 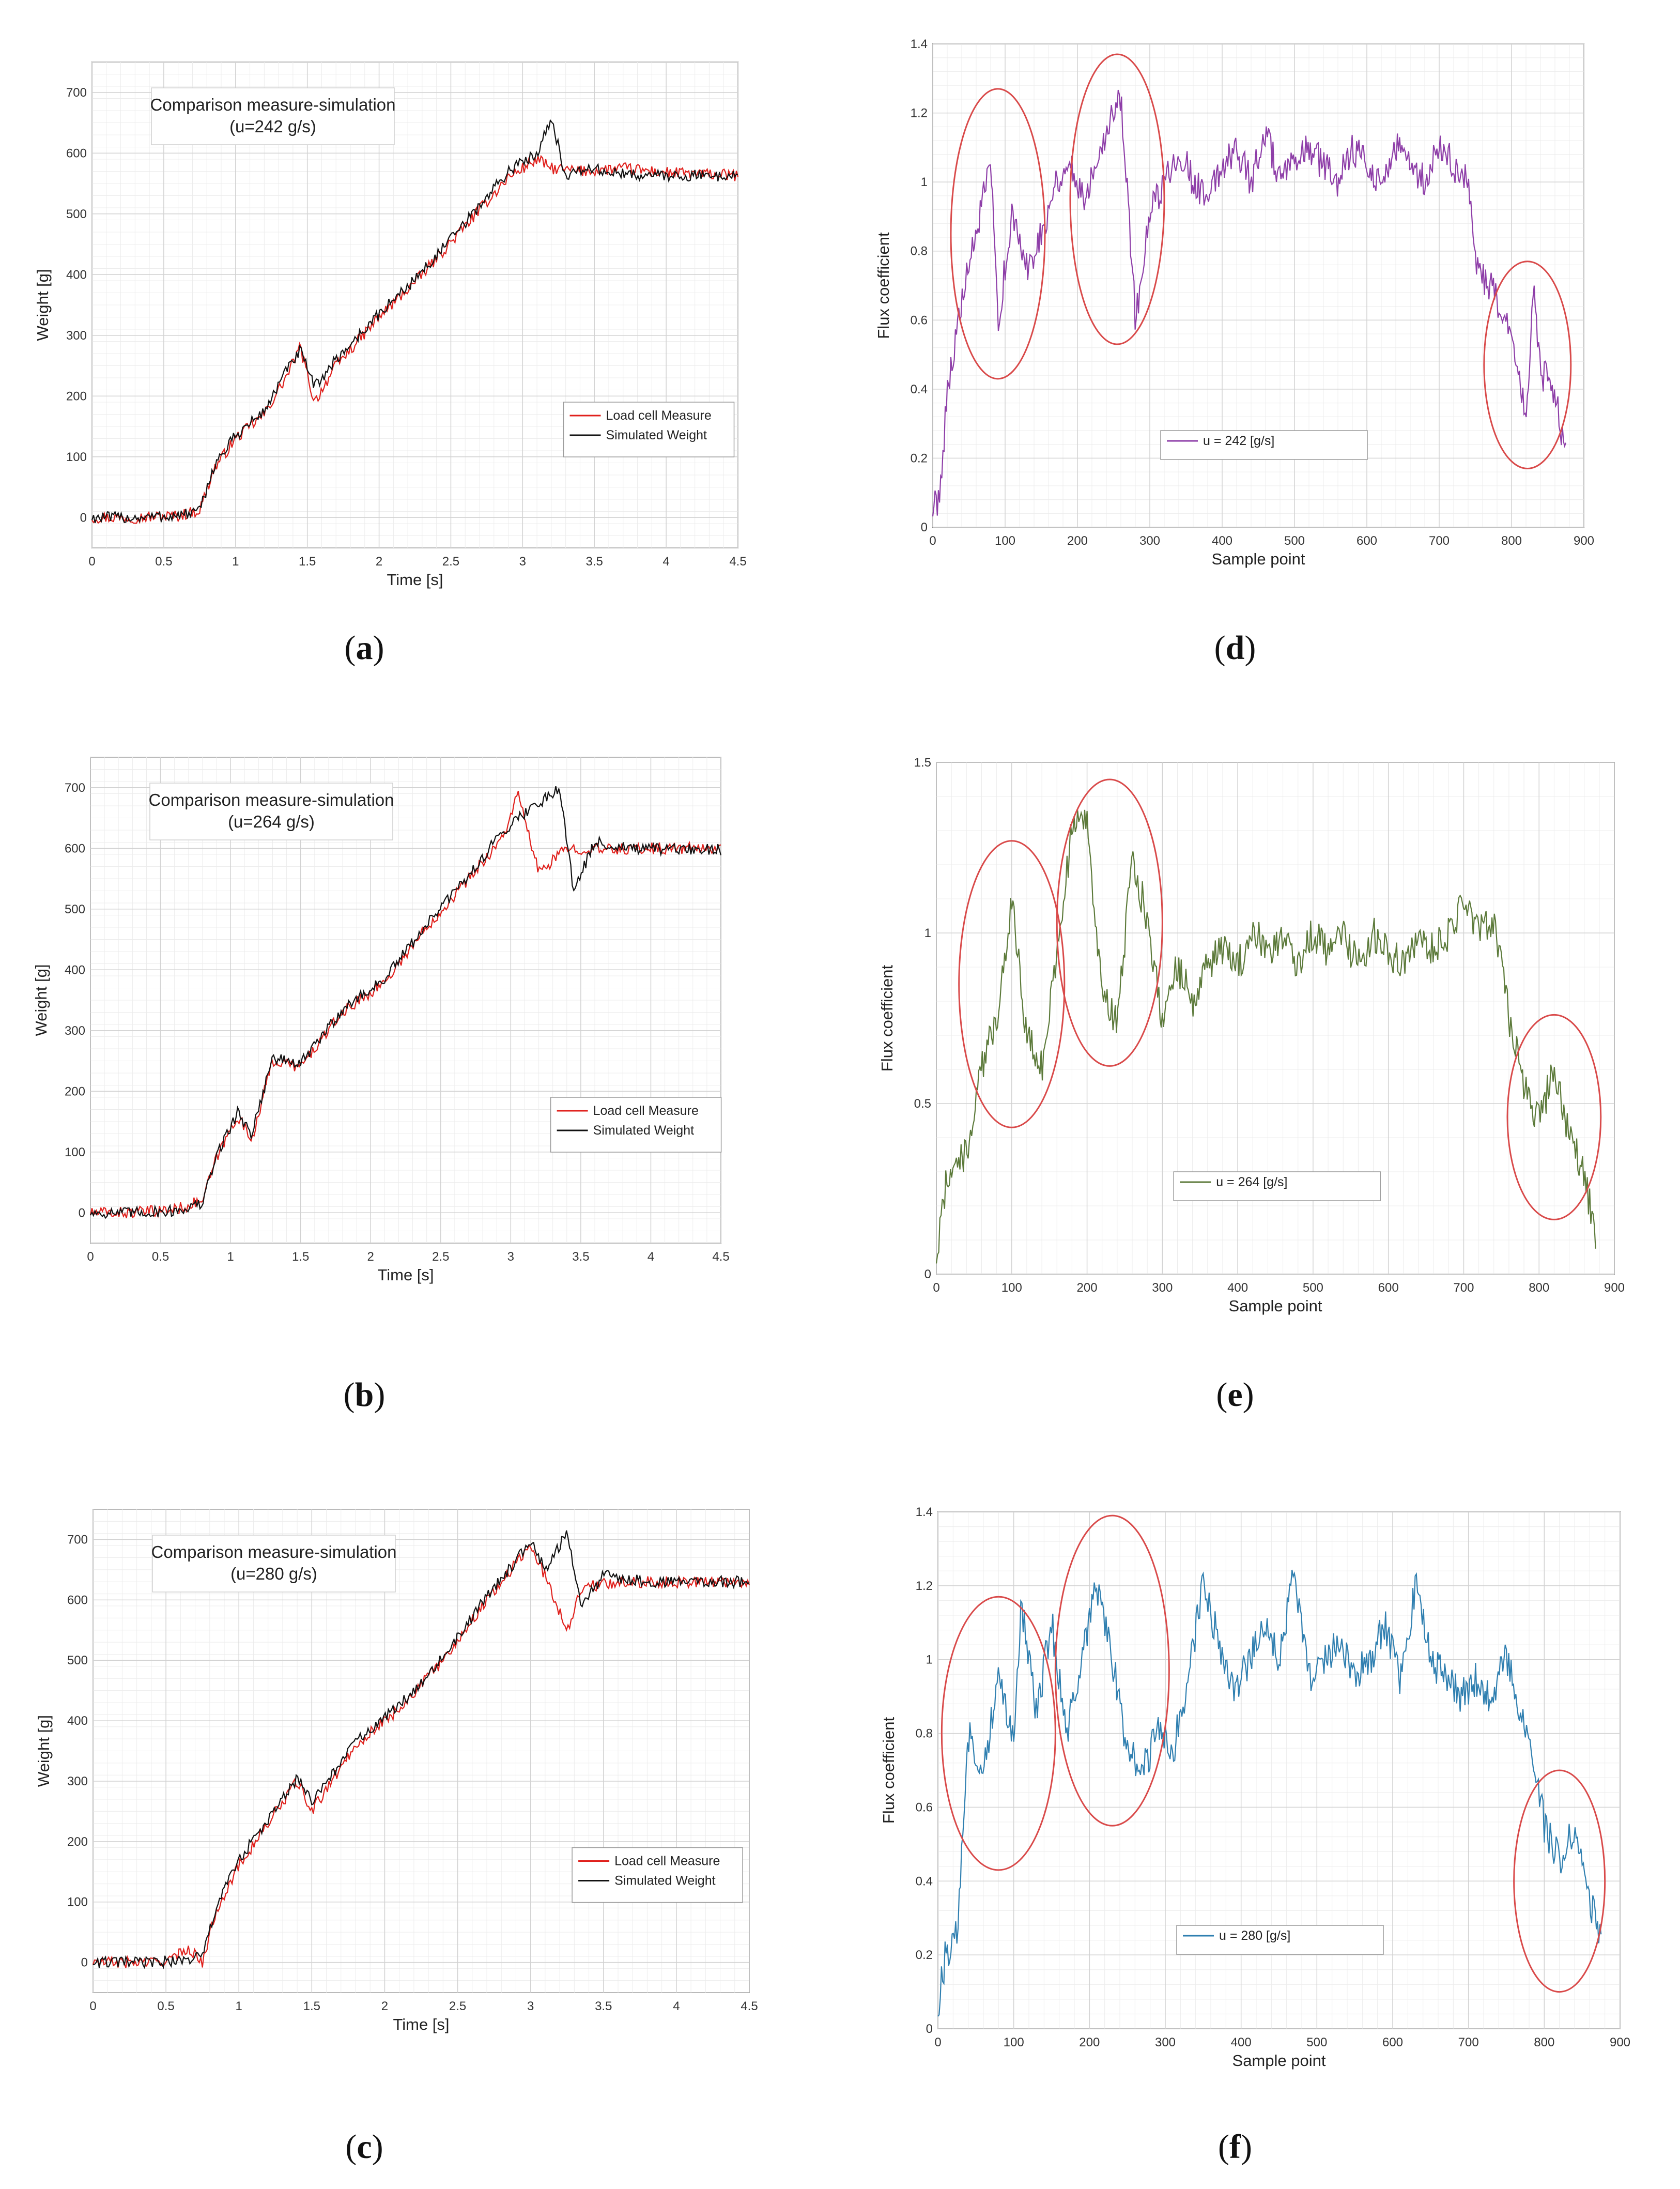 What do you see at coordinates (272, 104) in the screenshot?
I see `chart-title: Comparison measure-simulation` at bounding box center [272, 104].